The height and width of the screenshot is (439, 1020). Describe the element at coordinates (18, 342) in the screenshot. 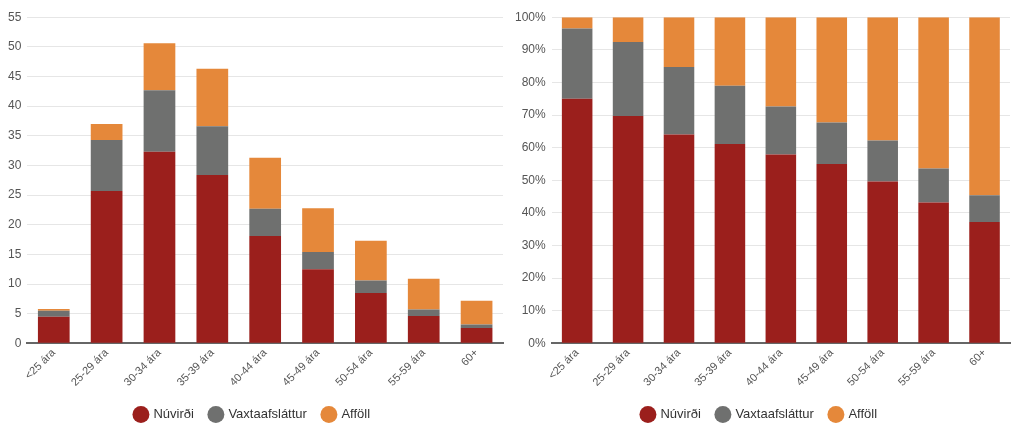

I see `y-tick-label: 0` at that location.